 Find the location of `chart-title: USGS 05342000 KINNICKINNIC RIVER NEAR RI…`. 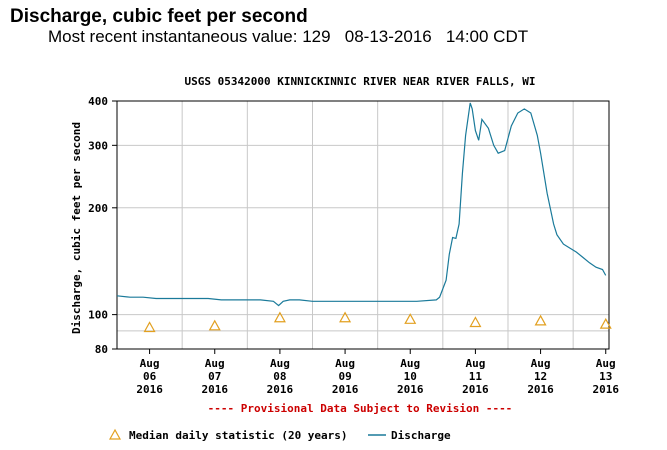

chart-title: USGS 05342000 KINNICKINNIC RIVER NEAR RI… is located at coordinates (360, 81).